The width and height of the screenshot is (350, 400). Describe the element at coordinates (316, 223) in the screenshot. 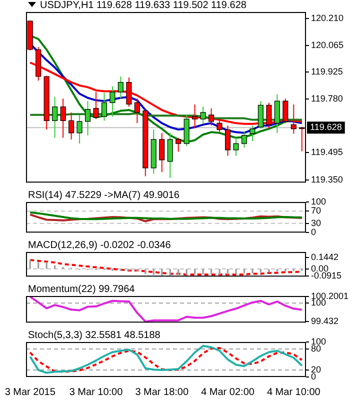

I see `y-tick-label: 30` at that location.